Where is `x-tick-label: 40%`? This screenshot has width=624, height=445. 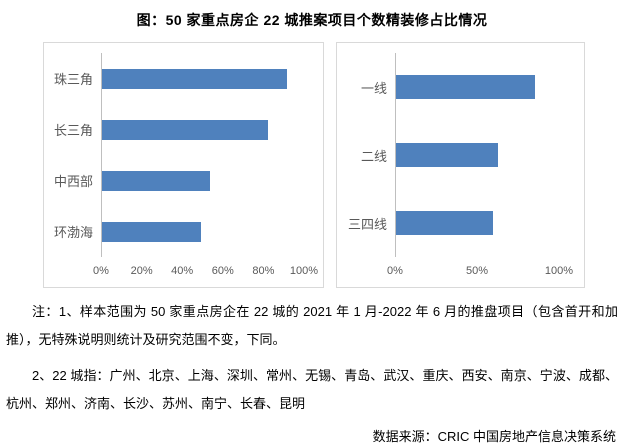
x-tick-label: 40% is located at coordinates (182, 271).